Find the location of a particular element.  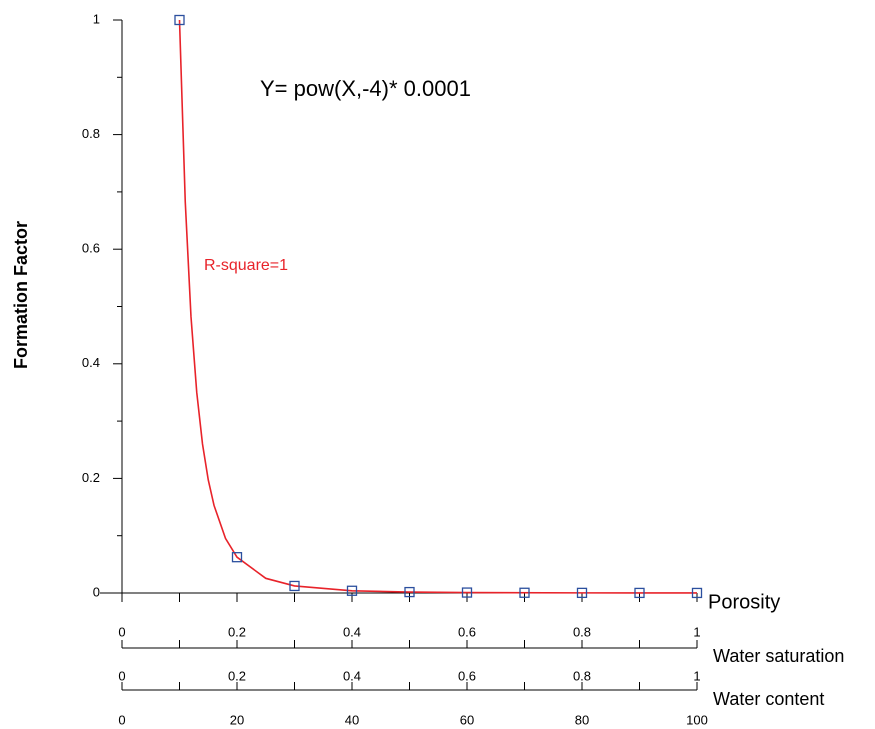

y-tick-label: 0.2 is located at coordinates (91, 477).